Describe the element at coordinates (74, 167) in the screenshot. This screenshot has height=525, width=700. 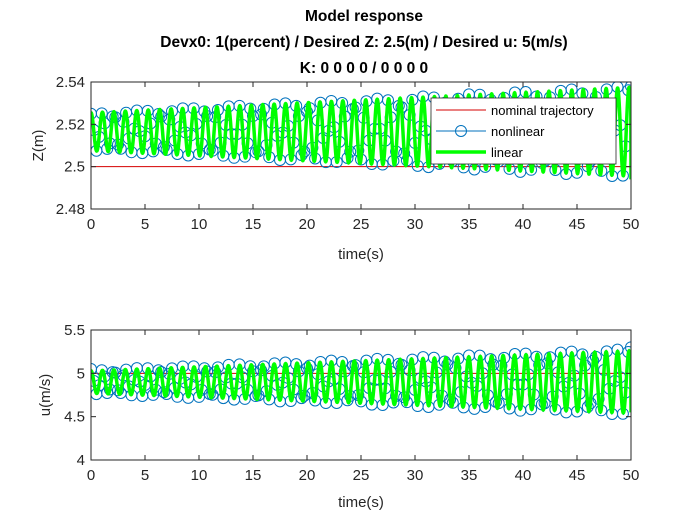
I see `z-y-tick-label: 2.5` at that location.